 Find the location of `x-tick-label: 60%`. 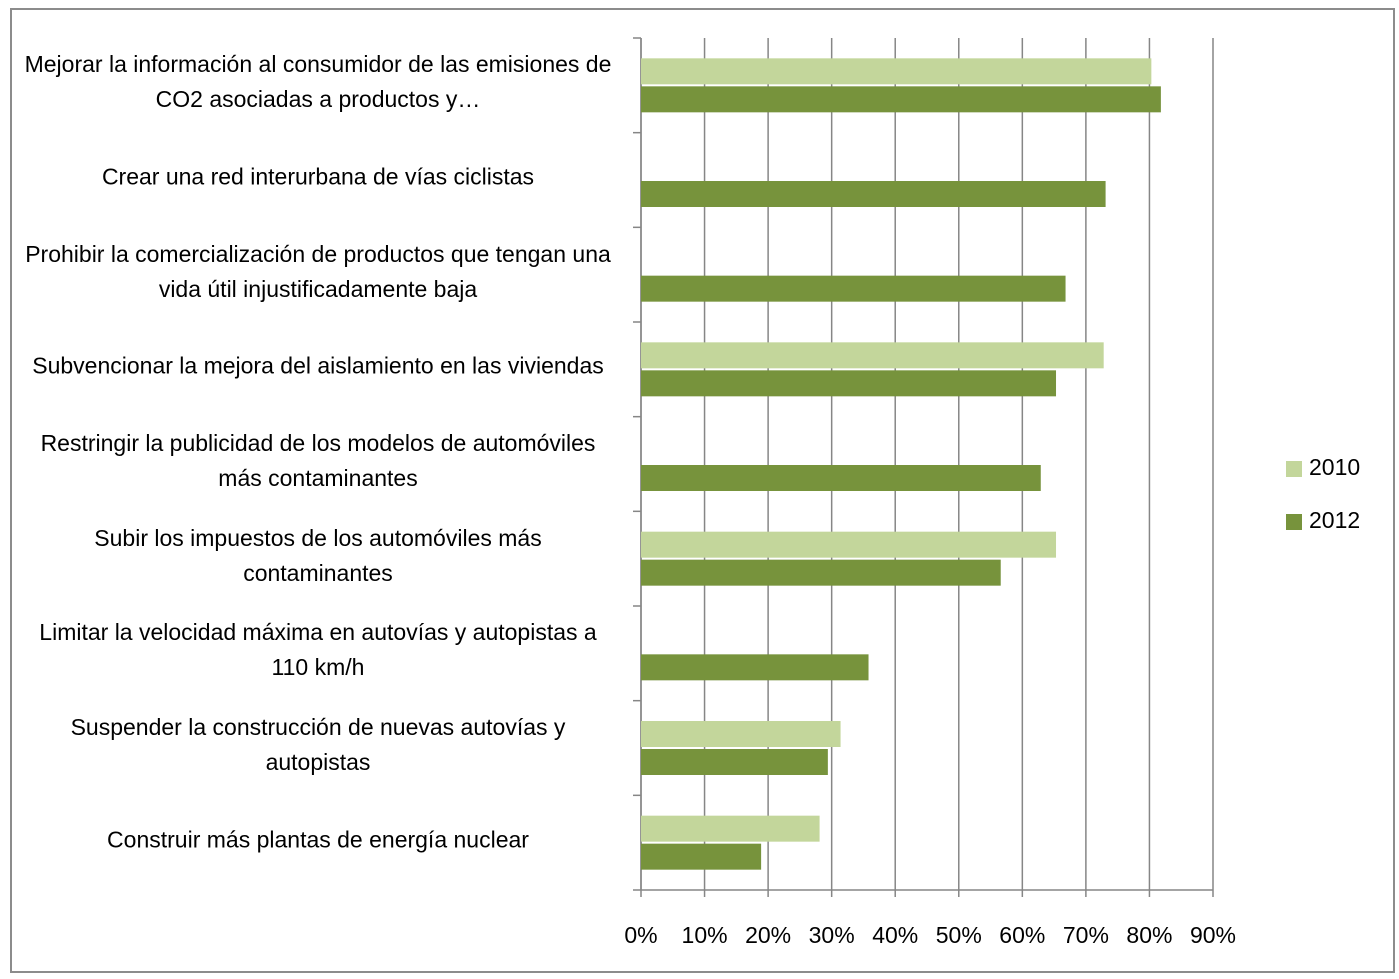

x-tick-label: 60% is located at coordinates (1022, 935).